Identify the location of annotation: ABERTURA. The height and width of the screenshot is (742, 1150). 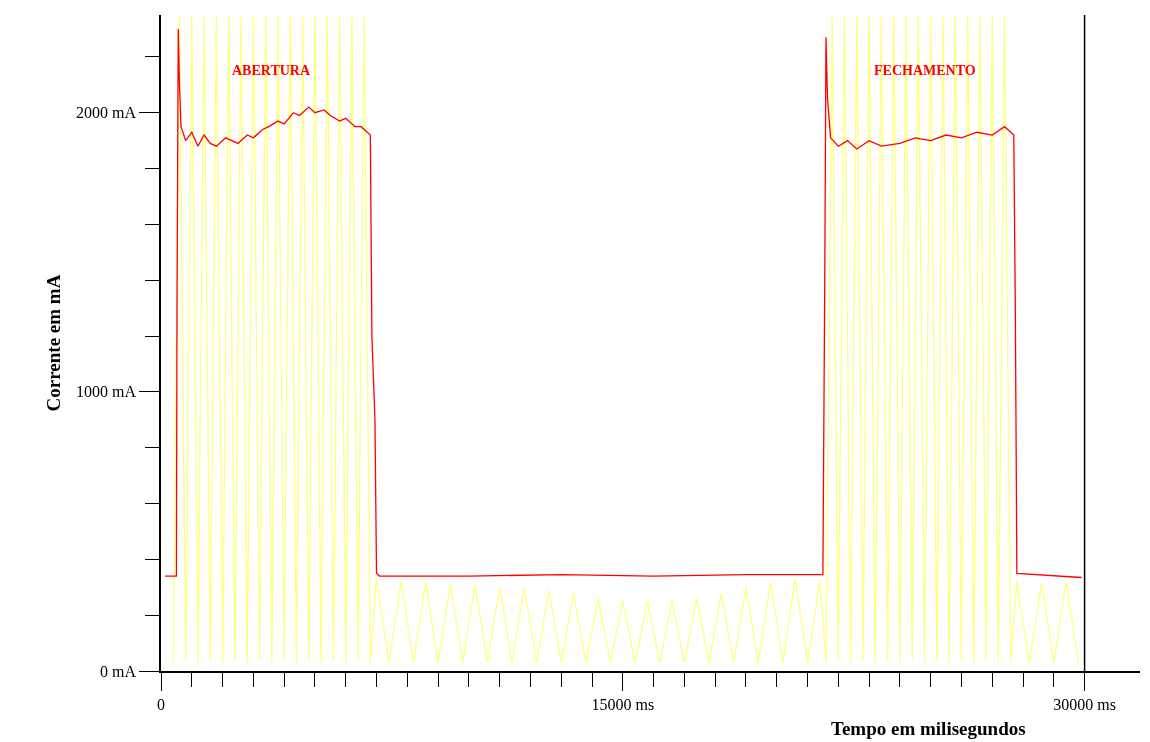
(271, 70).